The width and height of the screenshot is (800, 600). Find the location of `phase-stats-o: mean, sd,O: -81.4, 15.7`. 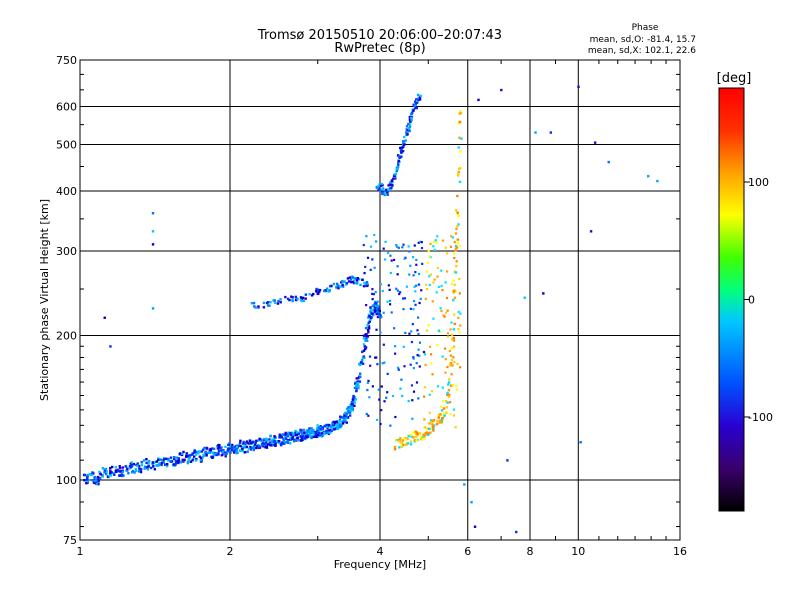

phase-stats-o: mean, sd,O: -81.4, 15.7 is located at coordinates (643, 40).